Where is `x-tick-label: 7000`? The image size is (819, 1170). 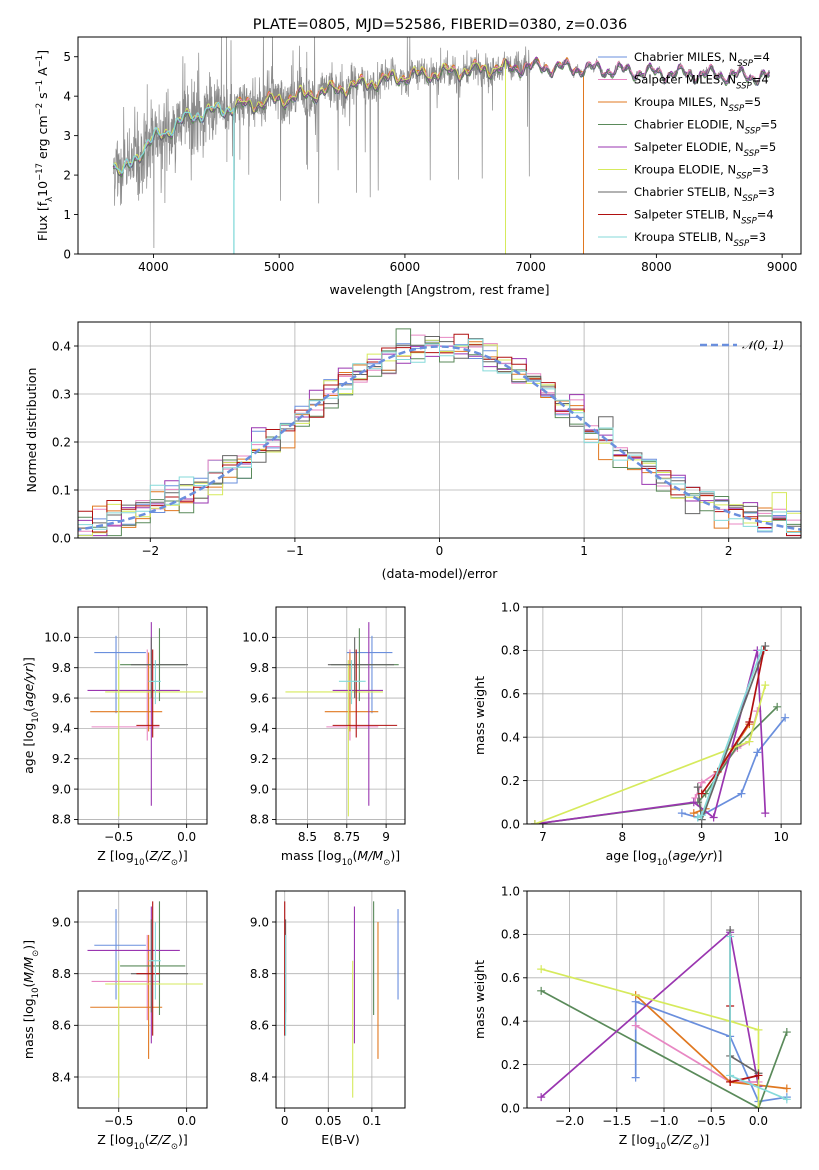
x-tick-label: 7000 is located at coordinates (530, 267).